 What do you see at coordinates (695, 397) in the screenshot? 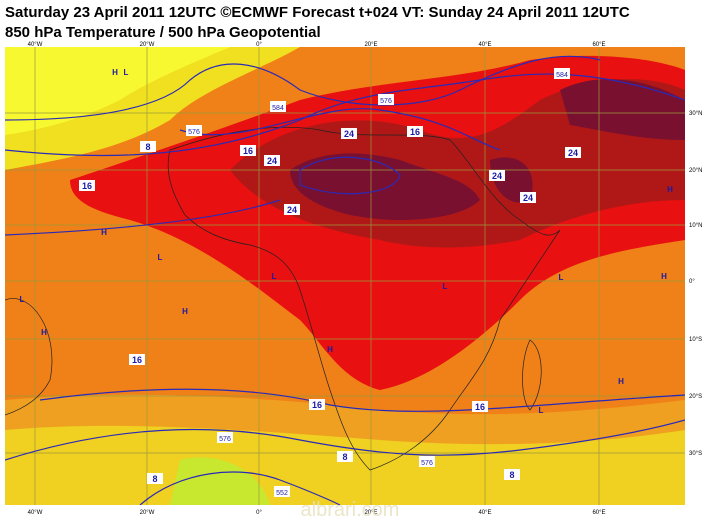
I see `lat-label: 20°S` at bounding box center [695, 397].